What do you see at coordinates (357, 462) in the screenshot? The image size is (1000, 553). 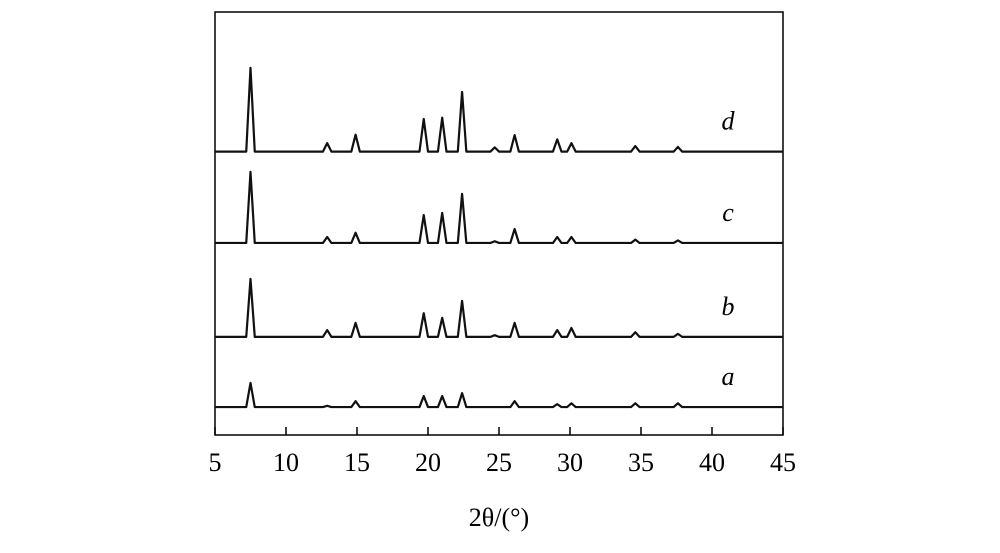 I see `x-tick-label: 15` at bounding box center [357, 462].